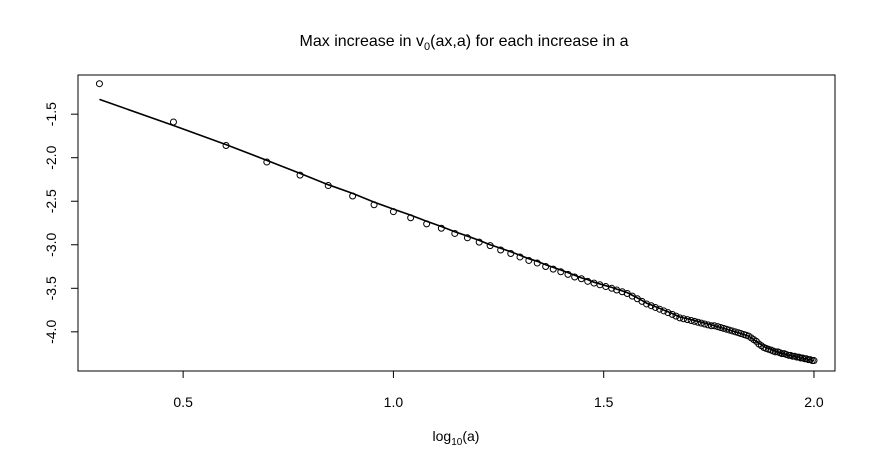 The image size is (876, 469). I want to click on y-axis: -1.5 -2.0 -2.5 -3.0 -3.5 -4.0, so click(61, 223).